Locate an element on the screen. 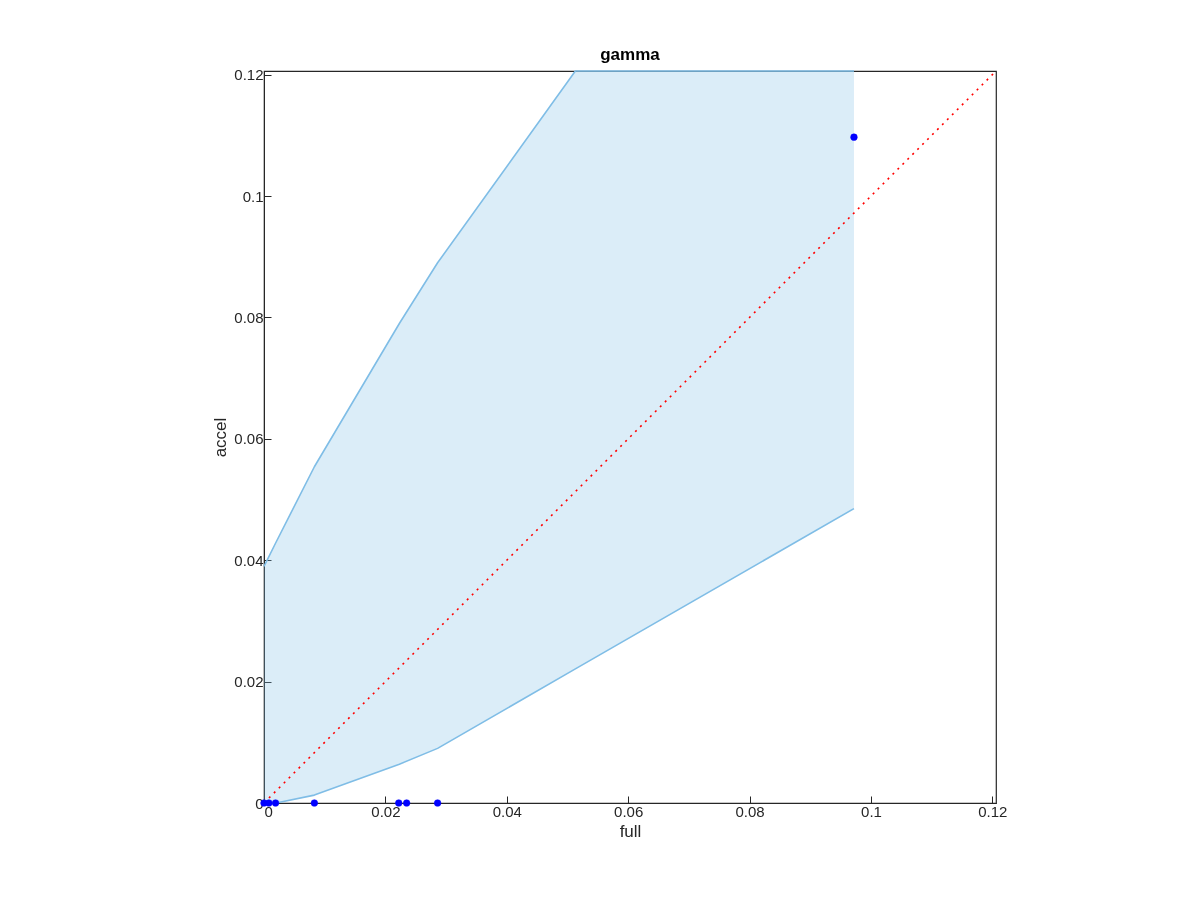  x-tick-label: 0.02 is located at coordinates (386, 811).